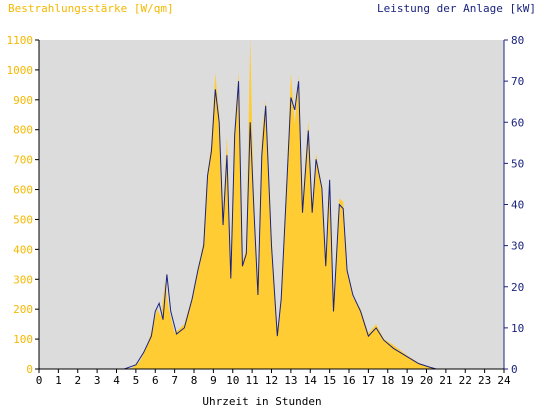  What do you see at coordinates (465, 380) in the screenshot?
I see `x-tick-label: 22` at bounding box center [465, 380].